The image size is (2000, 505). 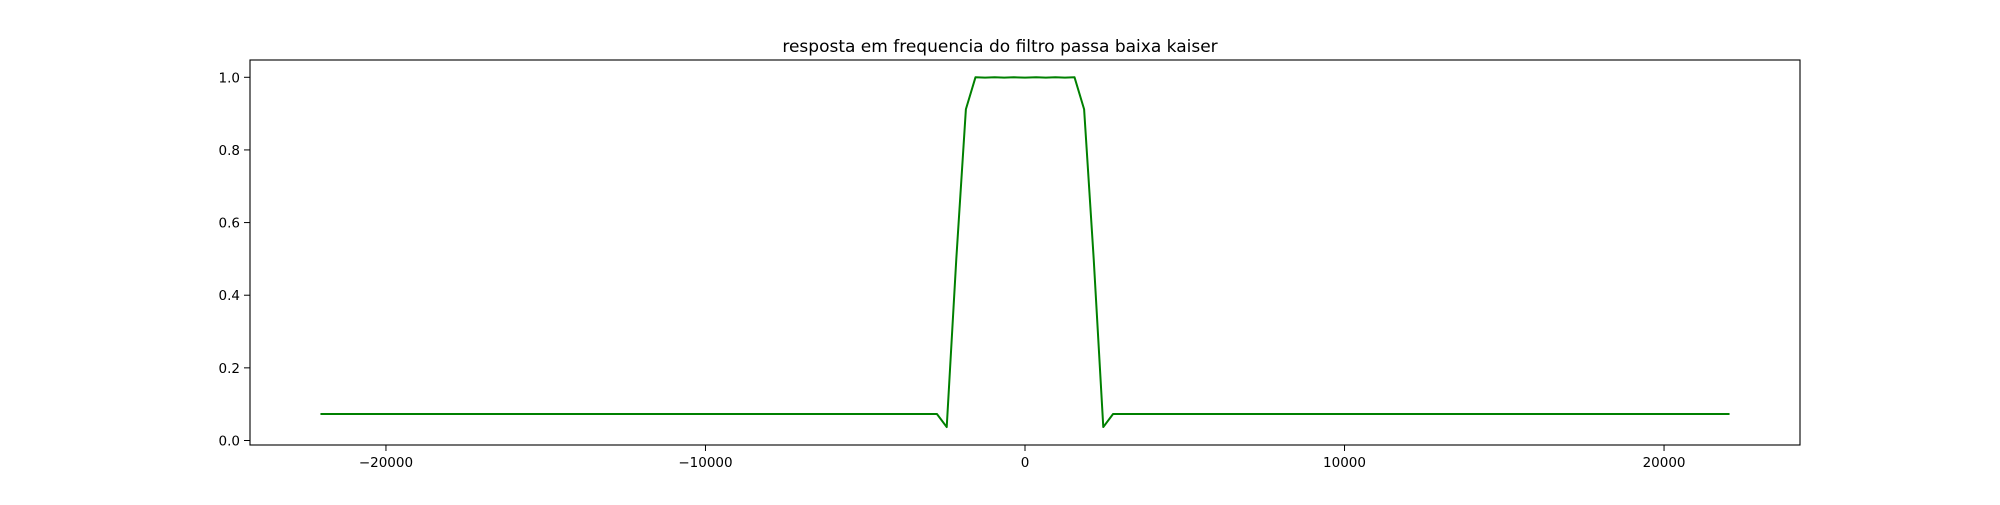 What do you see at coordinates (386, 463) in the screenshot?
I see `x-tick-label: −20000` at bounding box center [386, 463].